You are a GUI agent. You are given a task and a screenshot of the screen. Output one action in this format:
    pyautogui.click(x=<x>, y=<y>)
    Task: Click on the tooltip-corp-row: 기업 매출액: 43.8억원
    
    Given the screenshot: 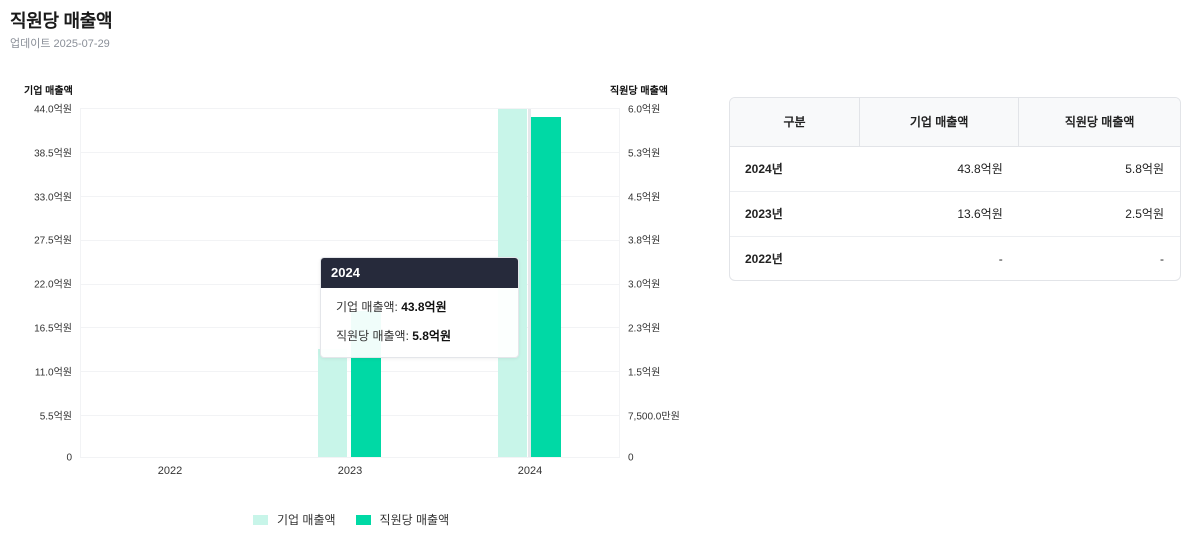 What is the action you would take?
    pyautogui.click(x=419, y=307)
    